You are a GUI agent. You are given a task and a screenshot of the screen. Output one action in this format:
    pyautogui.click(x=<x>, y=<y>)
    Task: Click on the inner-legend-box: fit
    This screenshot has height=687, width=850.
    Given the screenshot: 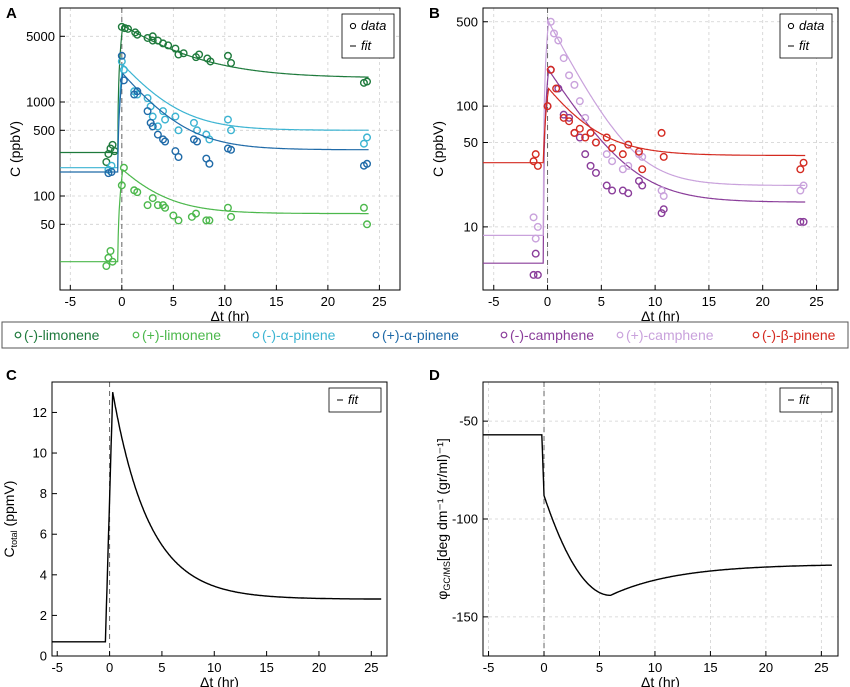 What is the action you would take?
    pyautogui.click(x=806, y=400)
    